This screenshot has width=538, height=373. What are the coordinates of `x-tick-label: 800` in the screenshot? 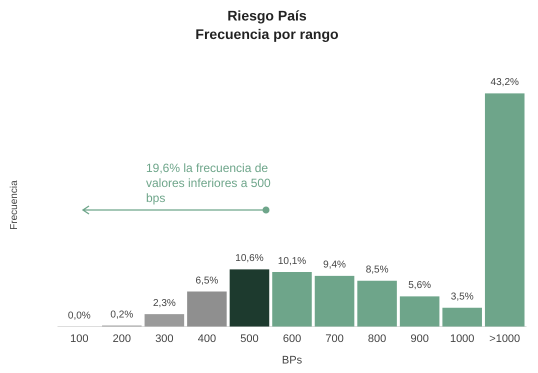 It's located at (377, 339).